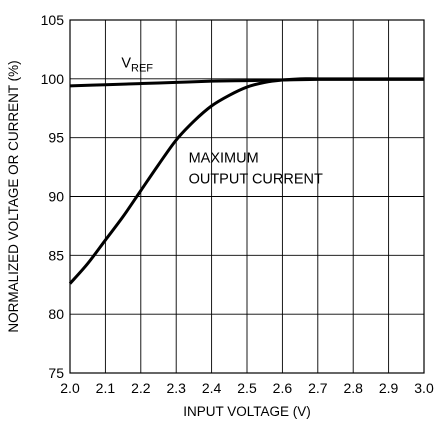  What do you see at coordinates (141, 388) in the screenshot?
I see `x-tick-label: 2.2` at bounding box center [141, 388].